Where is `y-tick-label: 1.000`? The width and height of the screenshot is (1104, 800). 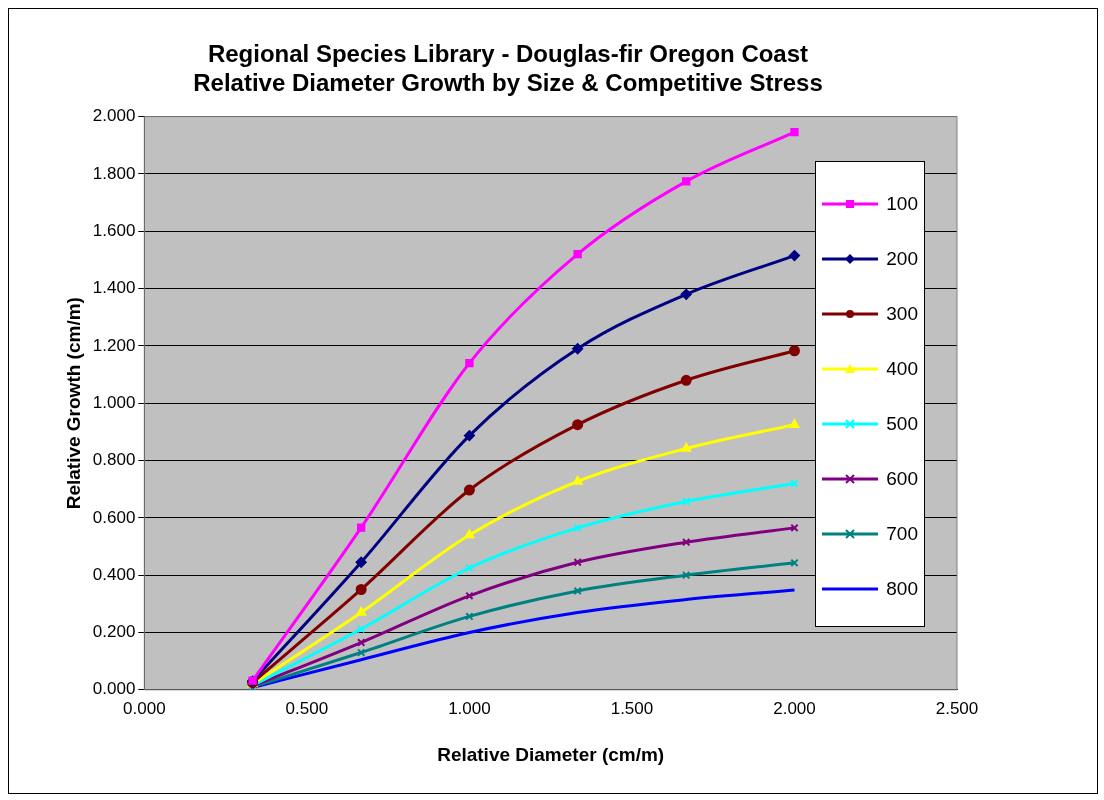
y-tick-label: 1.000 is located at coordinates (114, 402).